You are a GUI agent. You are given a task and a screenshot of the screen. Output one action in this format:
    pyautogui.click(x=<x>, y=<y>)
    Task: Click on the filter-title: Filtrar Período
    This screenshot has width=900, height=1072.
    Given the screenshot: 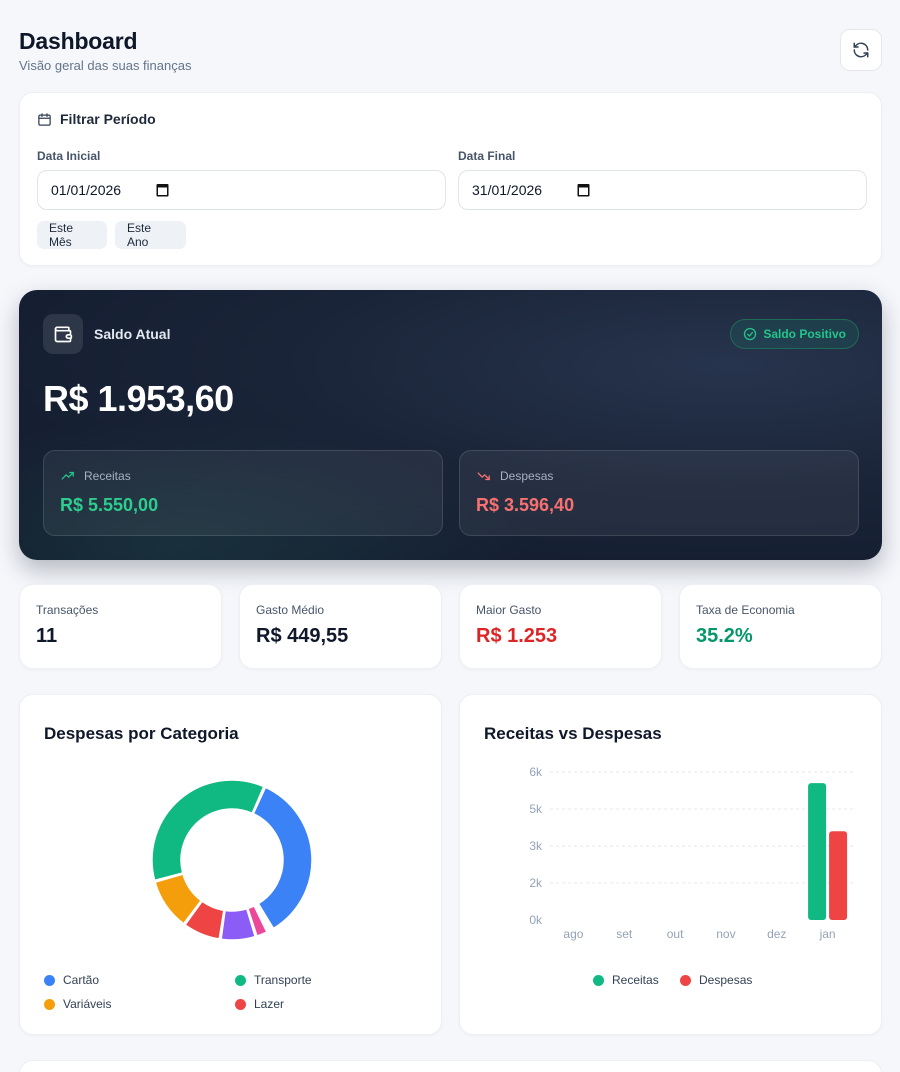 What is the action you would take?
    pyautogui.click(x=96, y=119)
    